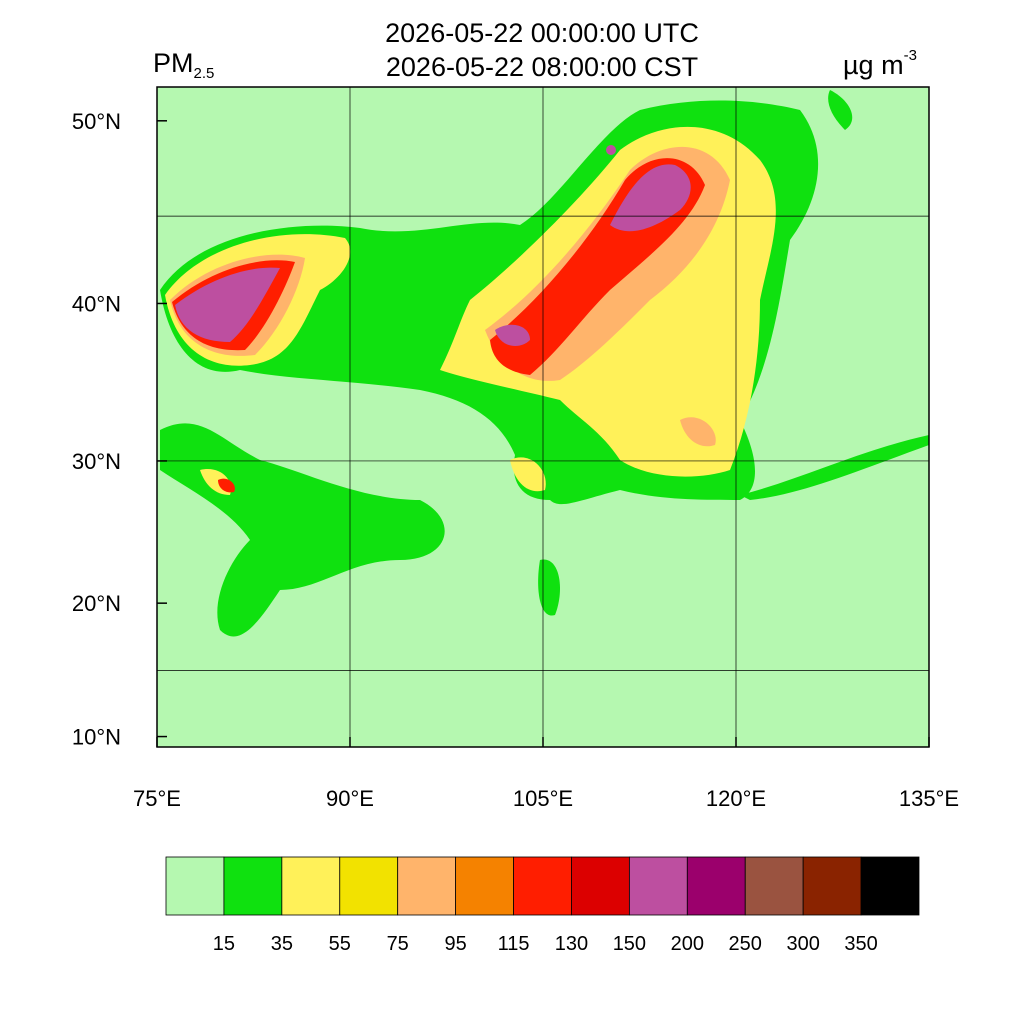  What do you see at coordinates (96, 303) in the screenshot?
I see `y-tick-label: 40°N` at bounding box center [96, 303].